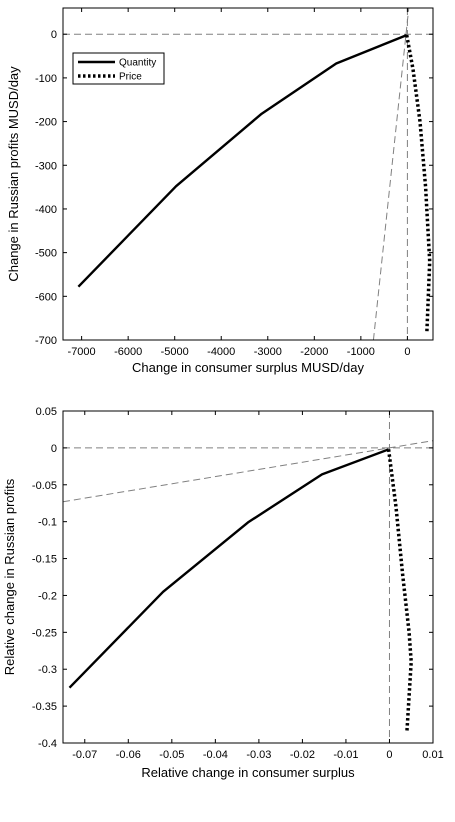 This screenshot has width=455, height=822. What do you see at coordinates (248, 367) in the screenshot?
I see `x-axis-label: Change in consumer surplus MUSD/day` at bounding box center [248, 367].